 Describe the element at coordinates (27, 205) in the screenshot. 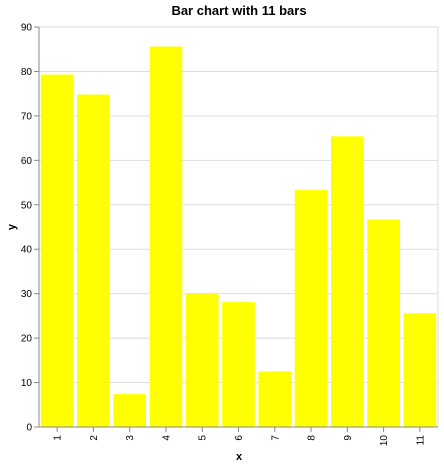

I see `y-tick-label: 50` at that location.